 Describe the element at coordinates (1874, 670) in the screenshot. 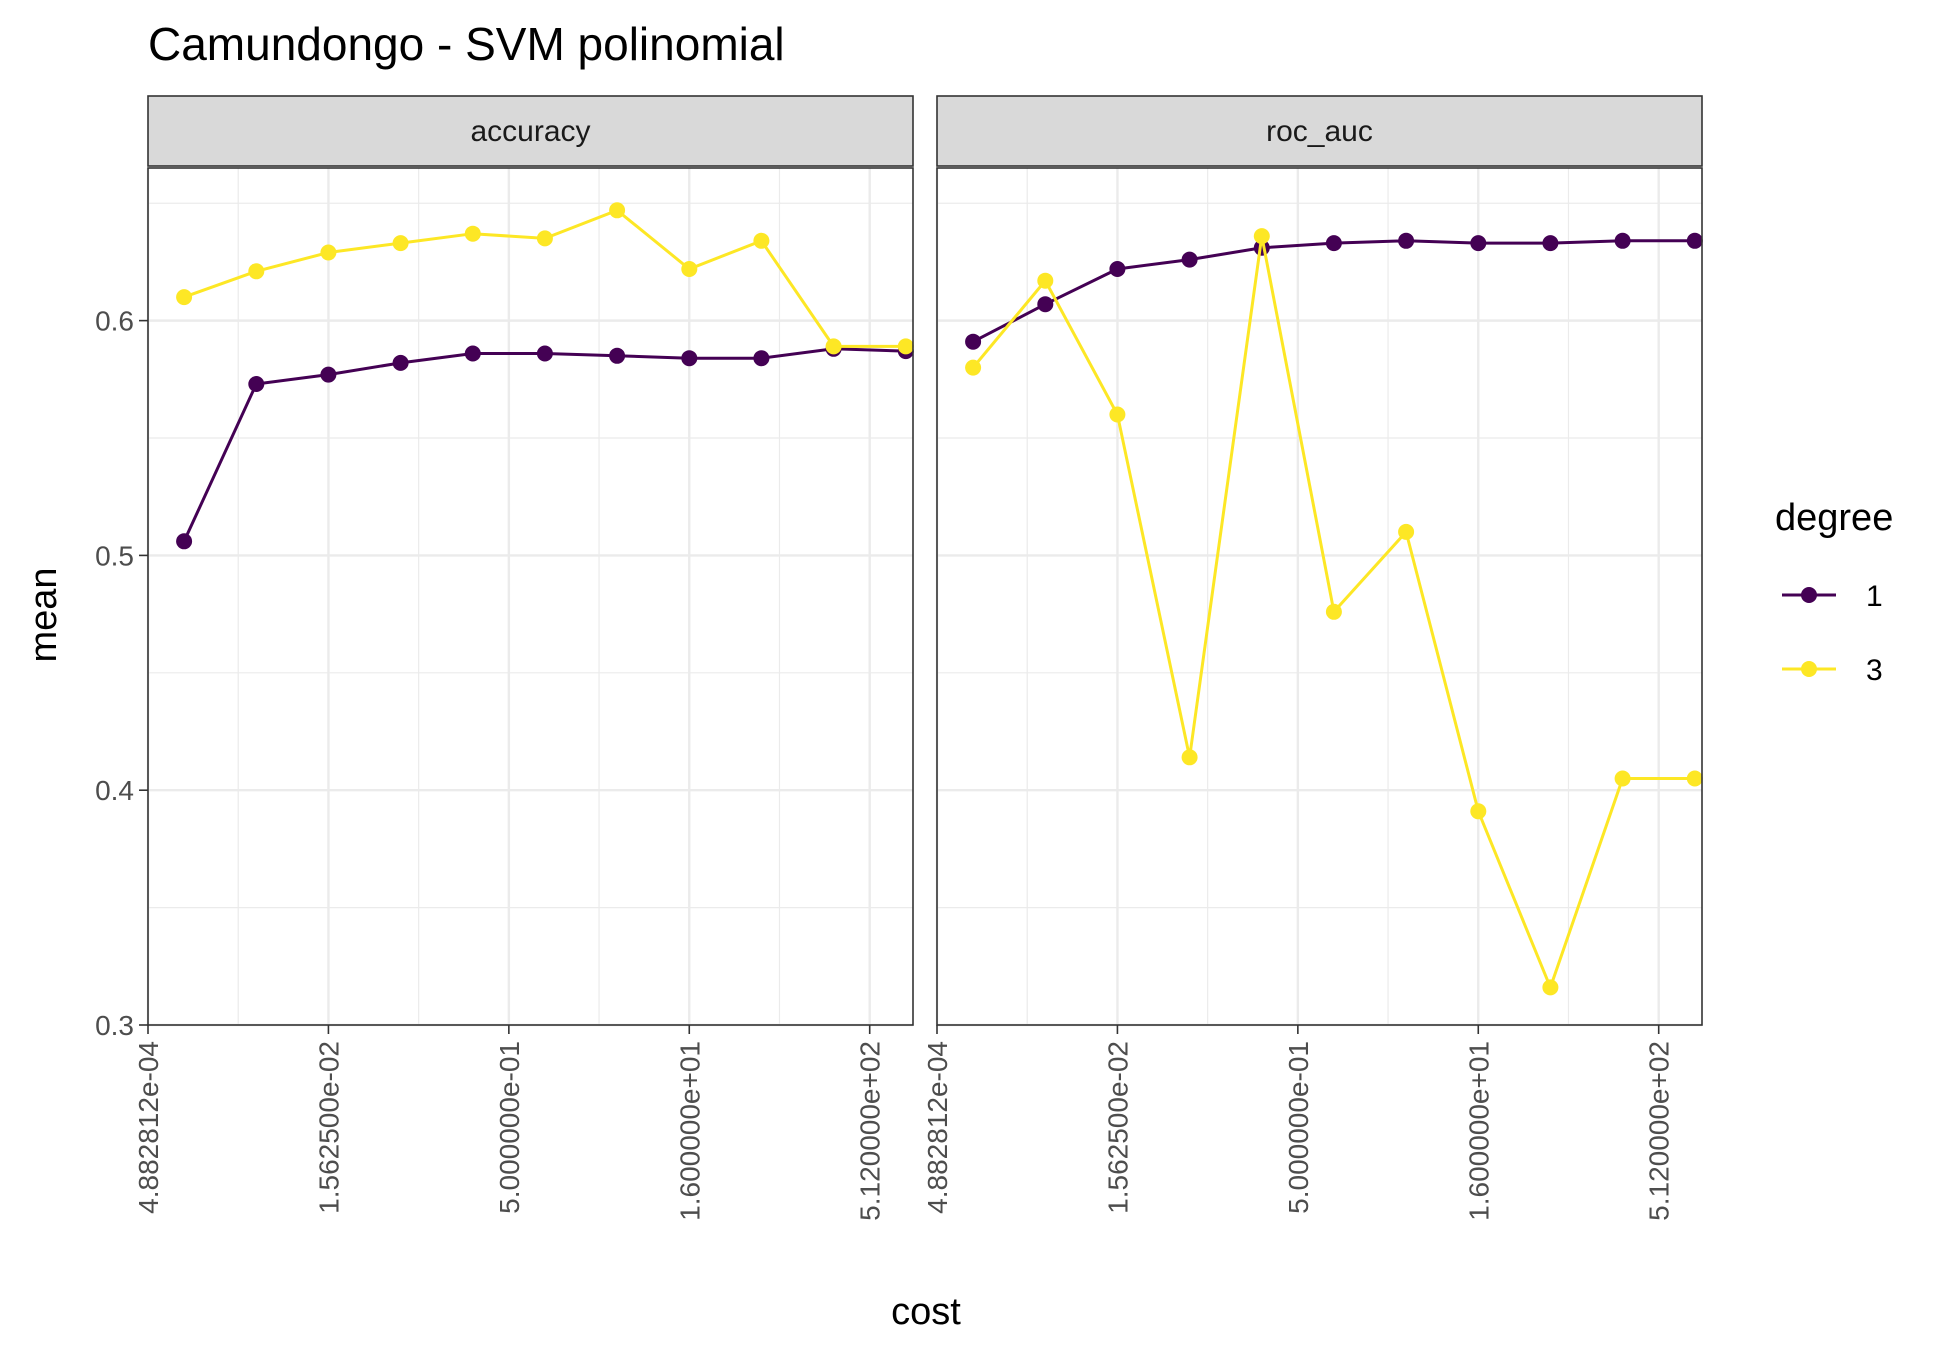

I see `legend-label: 3` at that location.